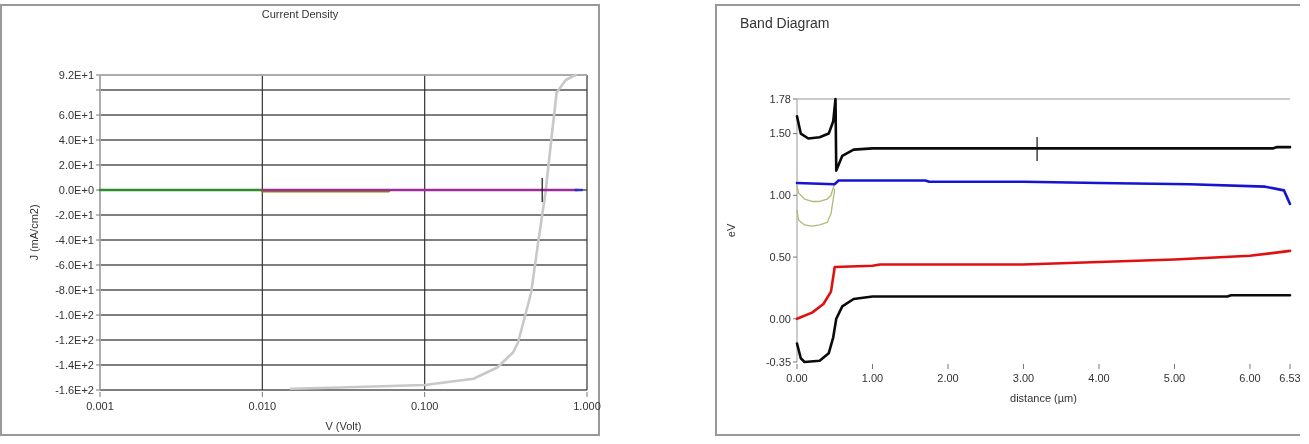  What do you see at coordinates (948, 378) in the screenshot?
I see `x-tick-label: 2.00` at bounding box center [948, 378].